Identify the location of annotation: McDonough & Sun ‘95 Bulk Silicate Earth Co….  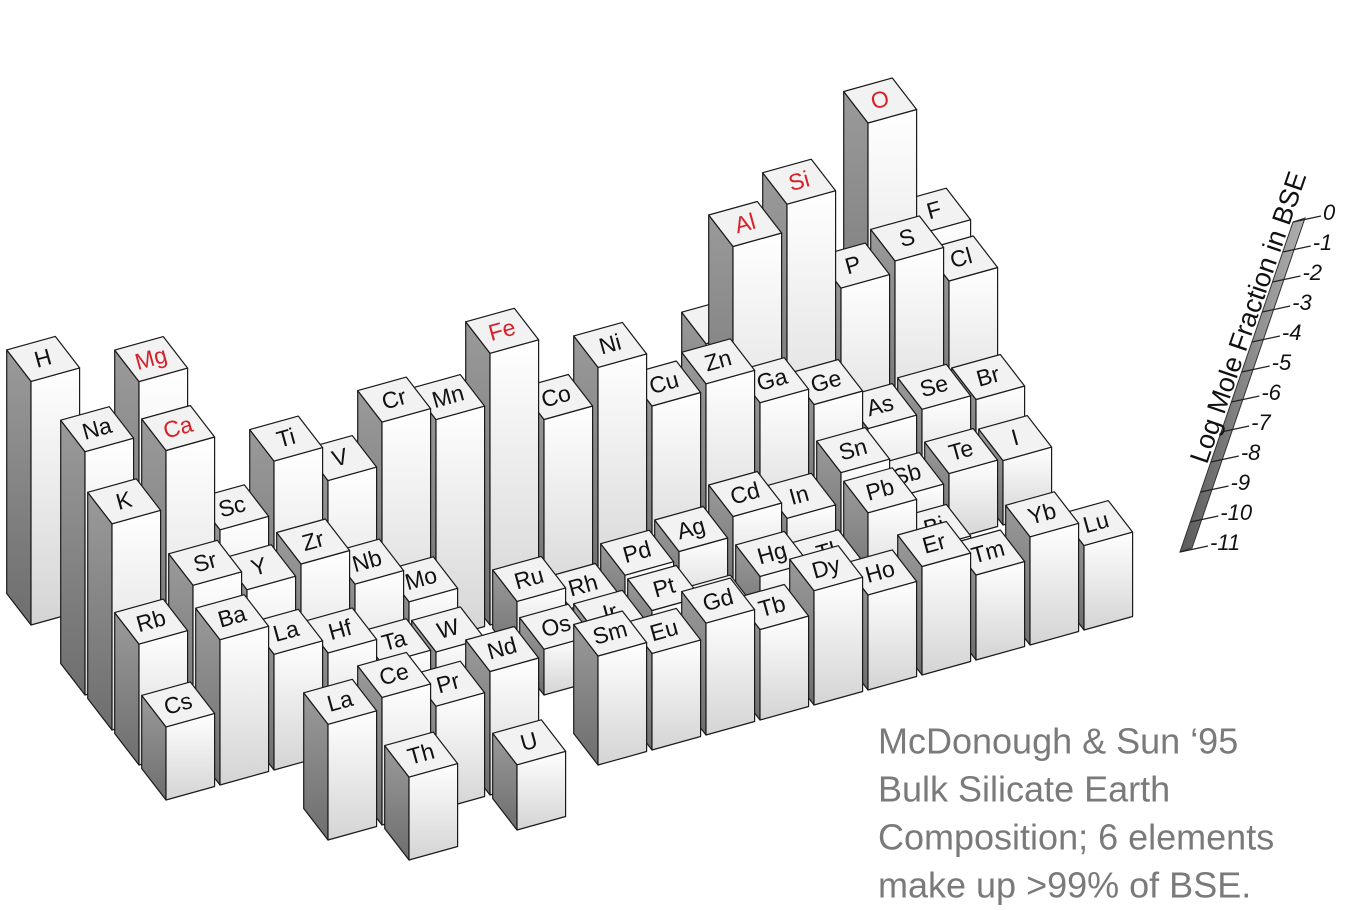
(1076, 813).